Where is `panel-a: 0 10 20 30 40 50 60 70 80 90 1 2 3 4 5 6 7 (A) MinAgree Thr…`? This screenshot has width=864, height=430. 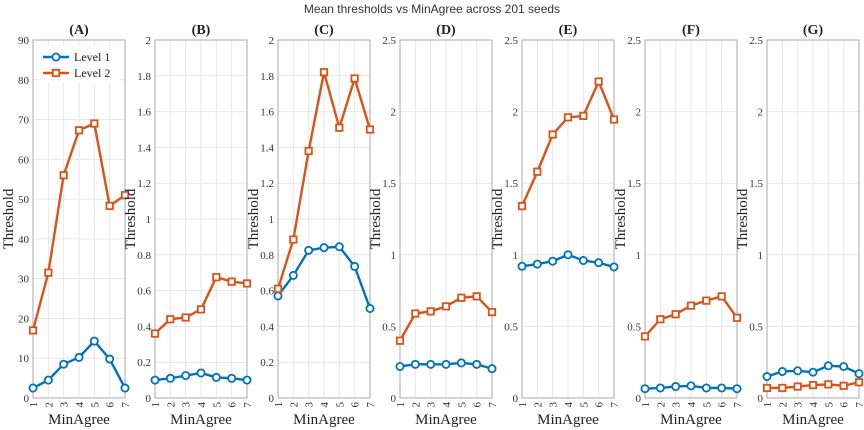 panel-a: 0 10 20 30 40 50 60 70 80 90 1 2 3 4 5 6 7 (A) MinAgree Thr… is located at coordinates (66, 225).